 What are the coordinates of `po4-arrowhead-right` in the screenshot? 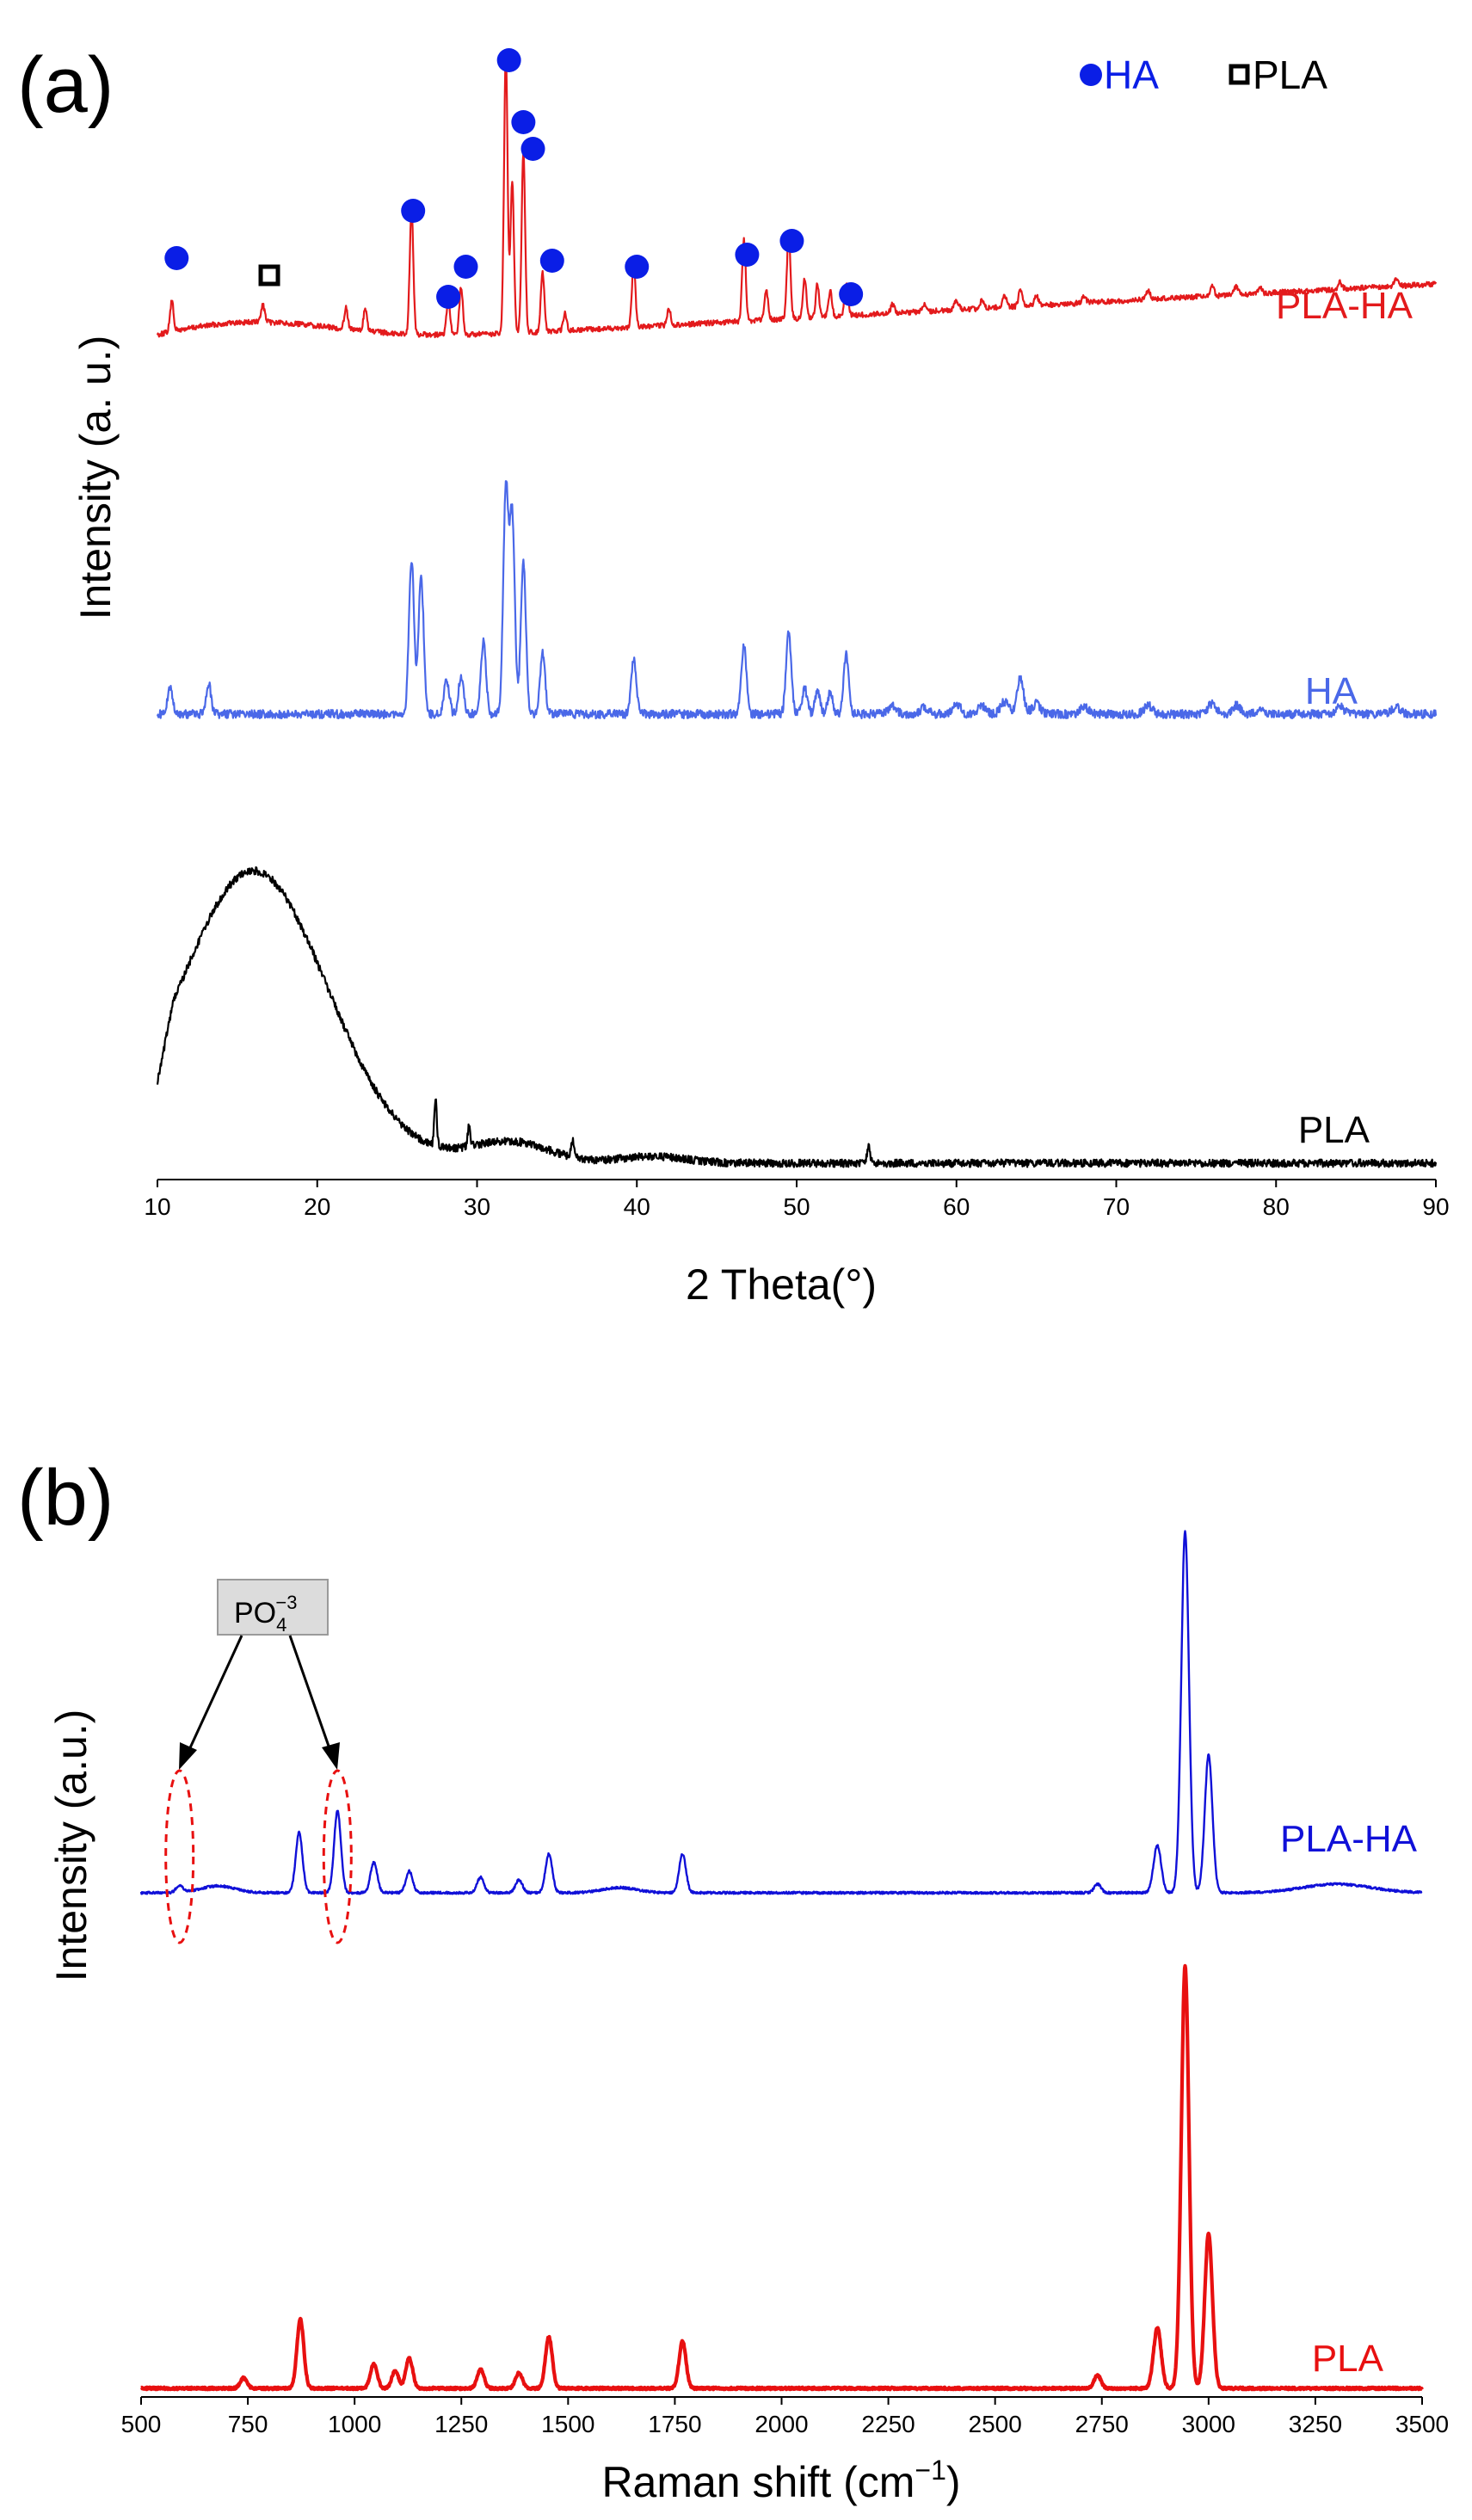 It's located at (331, 1756).